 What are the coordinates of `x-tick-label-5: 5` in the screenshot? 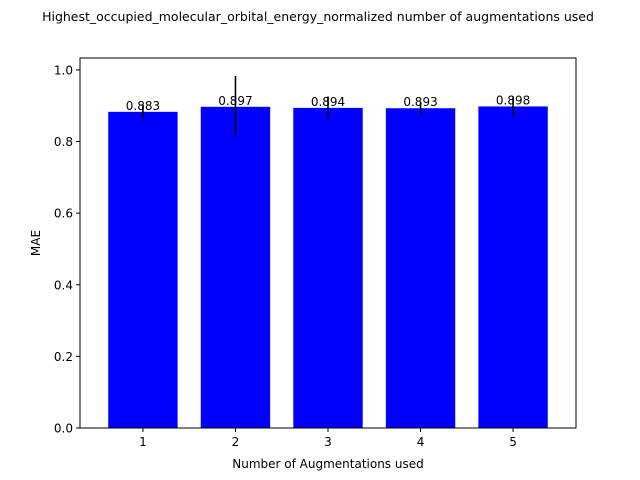 It's located at (513, 442).